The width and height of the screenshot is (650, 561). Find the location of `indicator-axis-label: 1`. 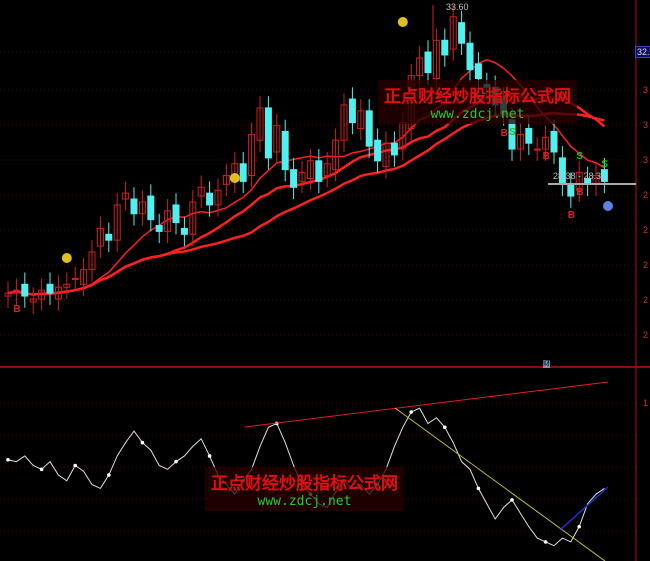

indicator-axis-label: 1 is located at coordinates (646, 403).